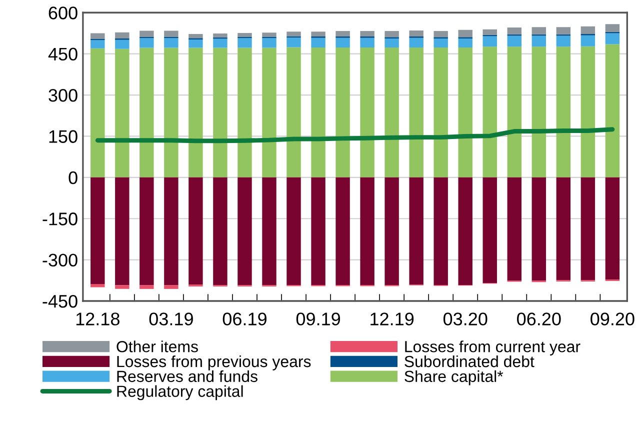 The width and height of the screenshot is (638, 421). What do you see at coordinates (612, 319) in the screenshot?
I see `x-tick-label: 09.20` at bounding box center [612, 319].